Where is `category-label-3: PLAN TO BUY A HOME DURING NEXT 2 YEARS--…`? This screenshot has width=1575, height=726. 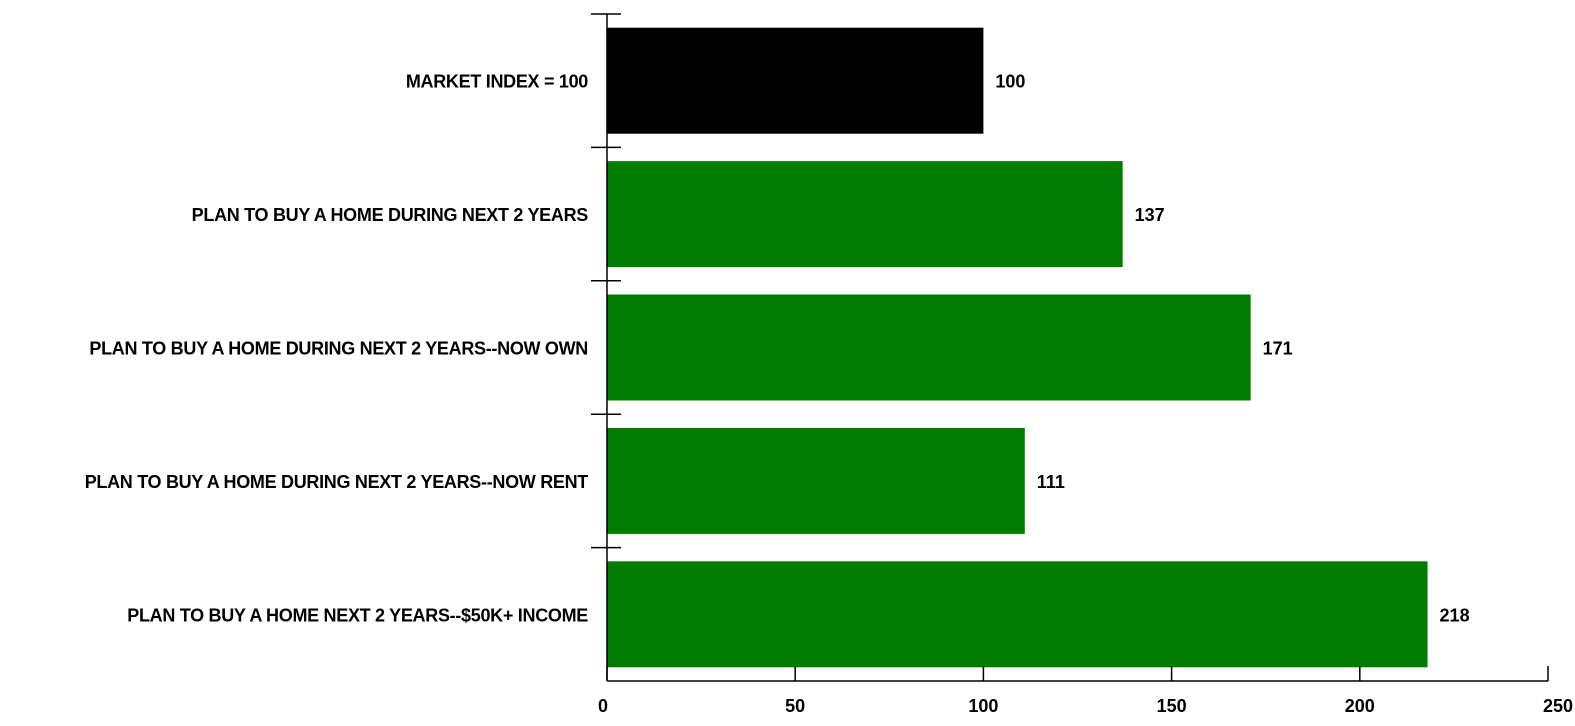 category-label-3: PLAN TO BUY A HOME DURING NEXT 2 YEARS--… is located at coordinates (338, 349).